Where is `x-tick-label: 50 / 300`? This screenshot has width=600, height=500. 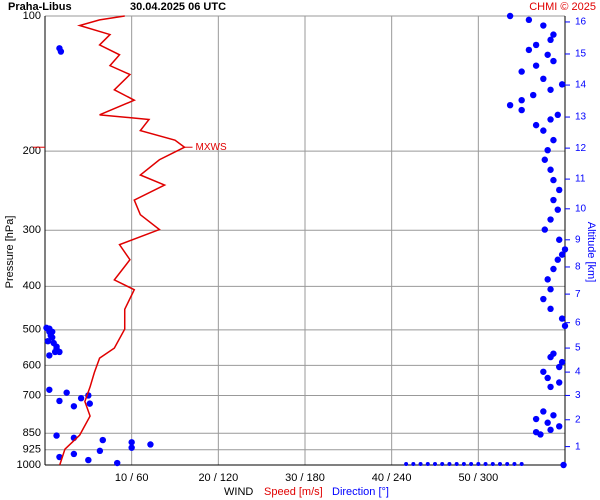 x-tick-label: 50 / 300 is located at coordinates (478, 478).